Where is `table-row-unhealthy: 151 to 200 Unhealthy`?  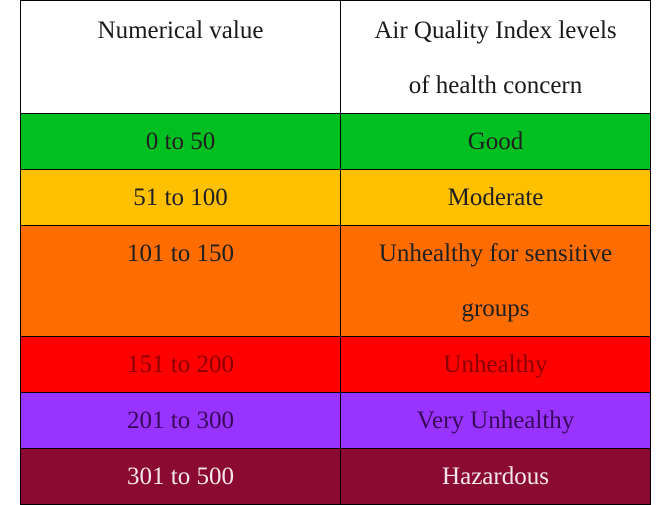 table-row-unhealthy: 151 to 200 Unhealthy is located at coordinates (335, 364).